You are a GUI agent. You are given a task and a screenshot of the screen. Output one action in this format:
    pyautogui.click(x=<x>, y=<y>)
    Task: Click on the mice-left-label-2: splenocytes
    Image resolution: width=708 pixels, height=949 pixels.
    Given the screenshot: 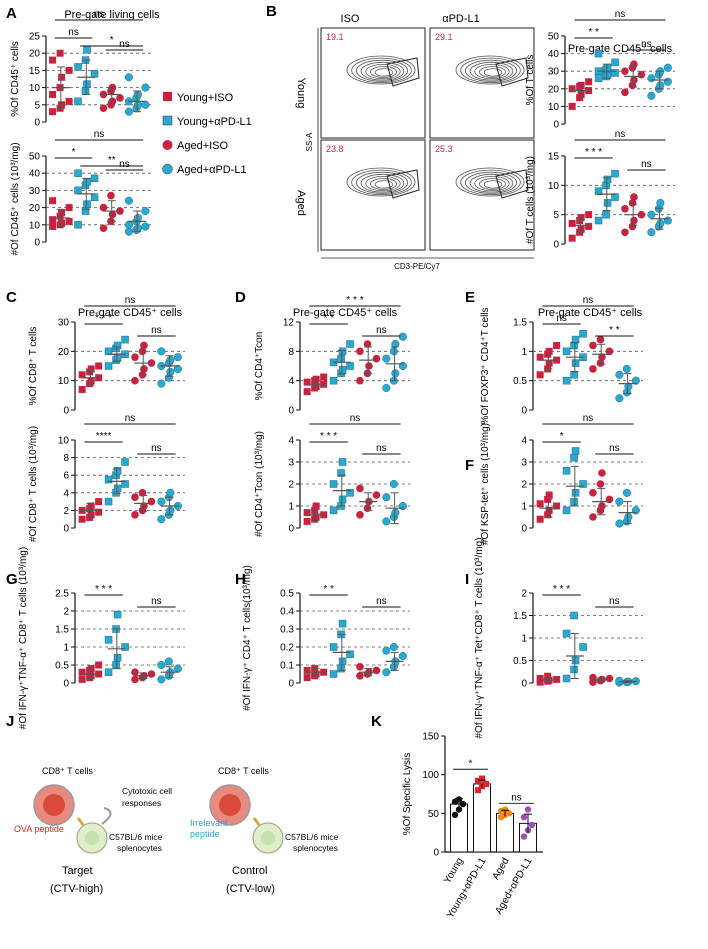 What is the action you would take?
    pyautogui.click(x=139, y=848)
    